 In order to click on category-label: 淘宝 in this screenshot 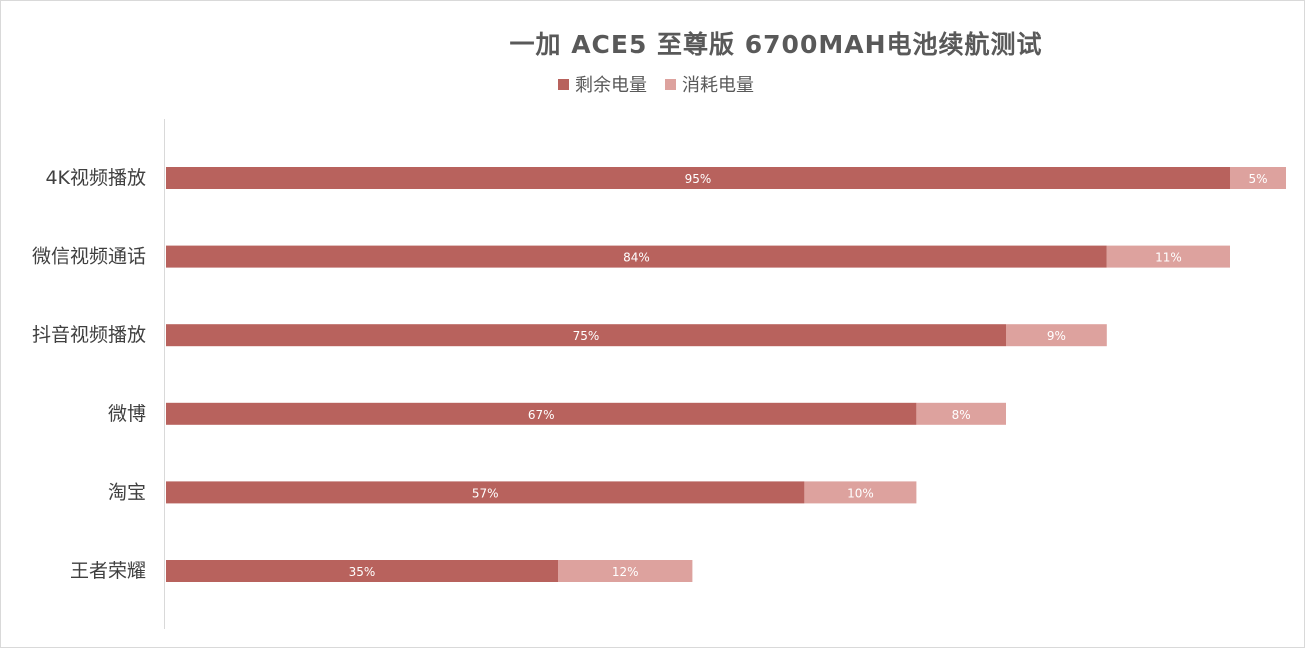, I will do `click(127, 492)`.